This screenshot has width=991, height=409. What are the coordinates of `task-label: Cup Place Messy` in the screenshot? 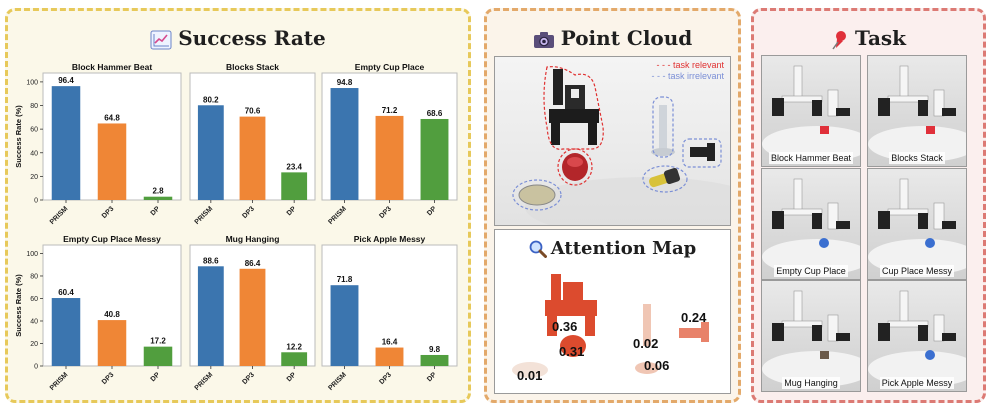 It's located at (917, 271).